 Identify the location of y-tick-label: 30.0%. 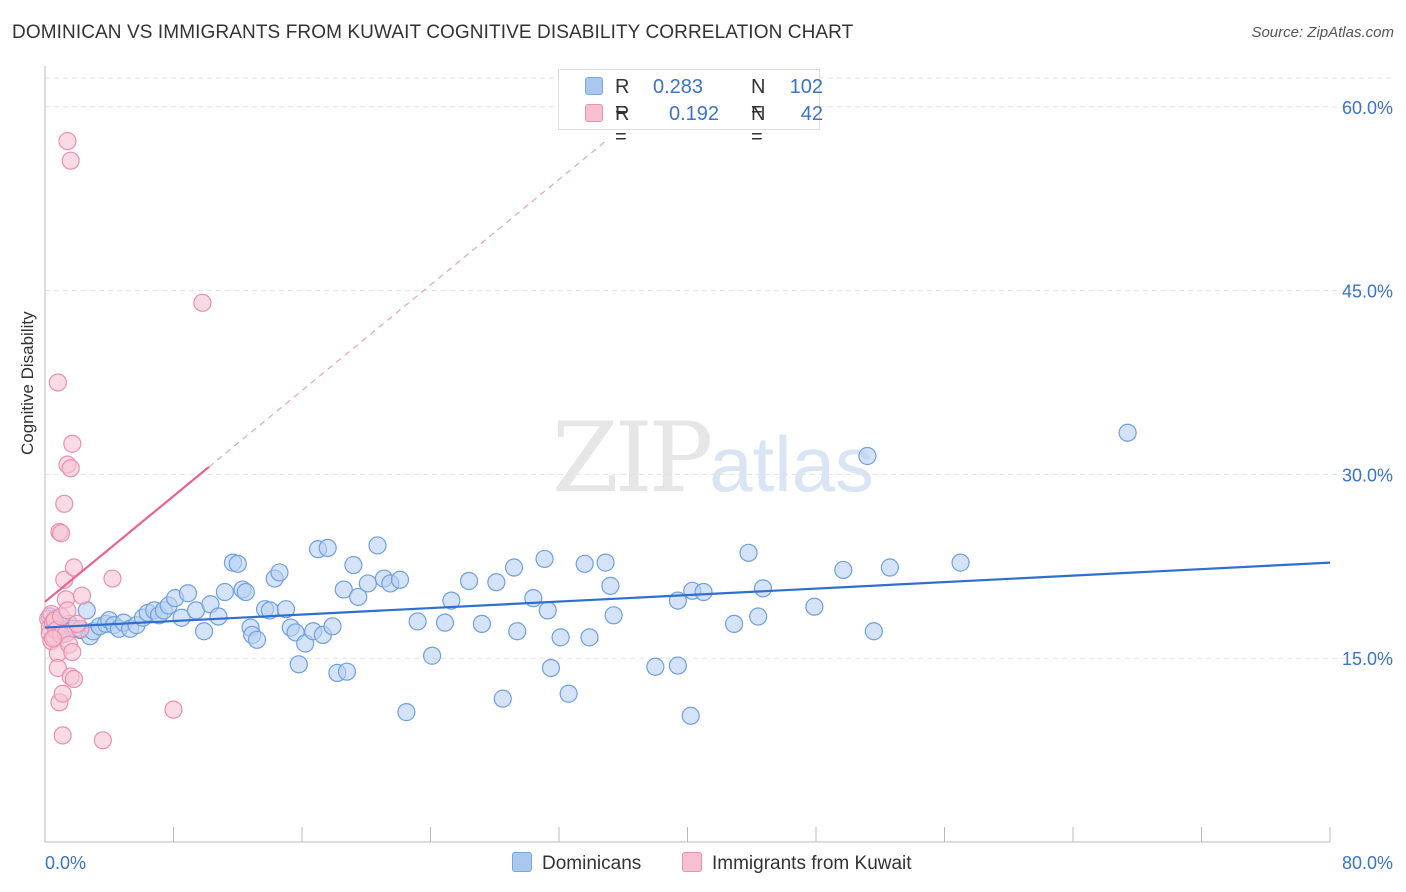
(1367, 475).